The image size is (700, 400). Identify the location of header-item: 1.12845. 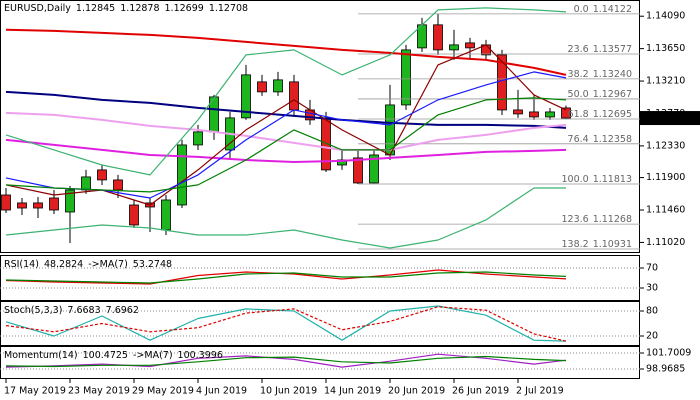
(95, 8).